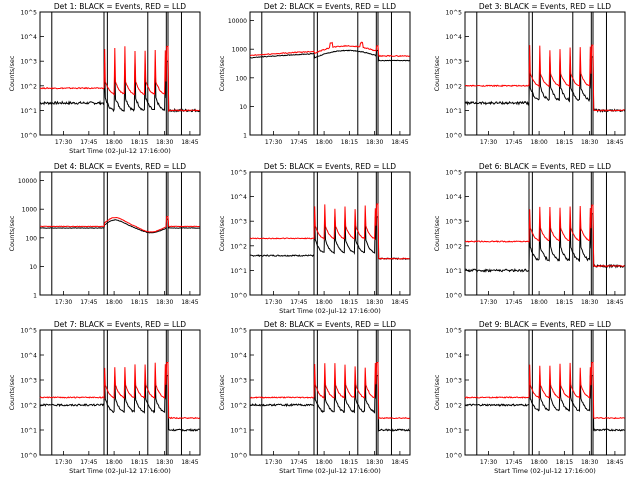  Describe the element at coordinates (33, 267) in the screenshot. I see `y-tick-label: 10` at that location.